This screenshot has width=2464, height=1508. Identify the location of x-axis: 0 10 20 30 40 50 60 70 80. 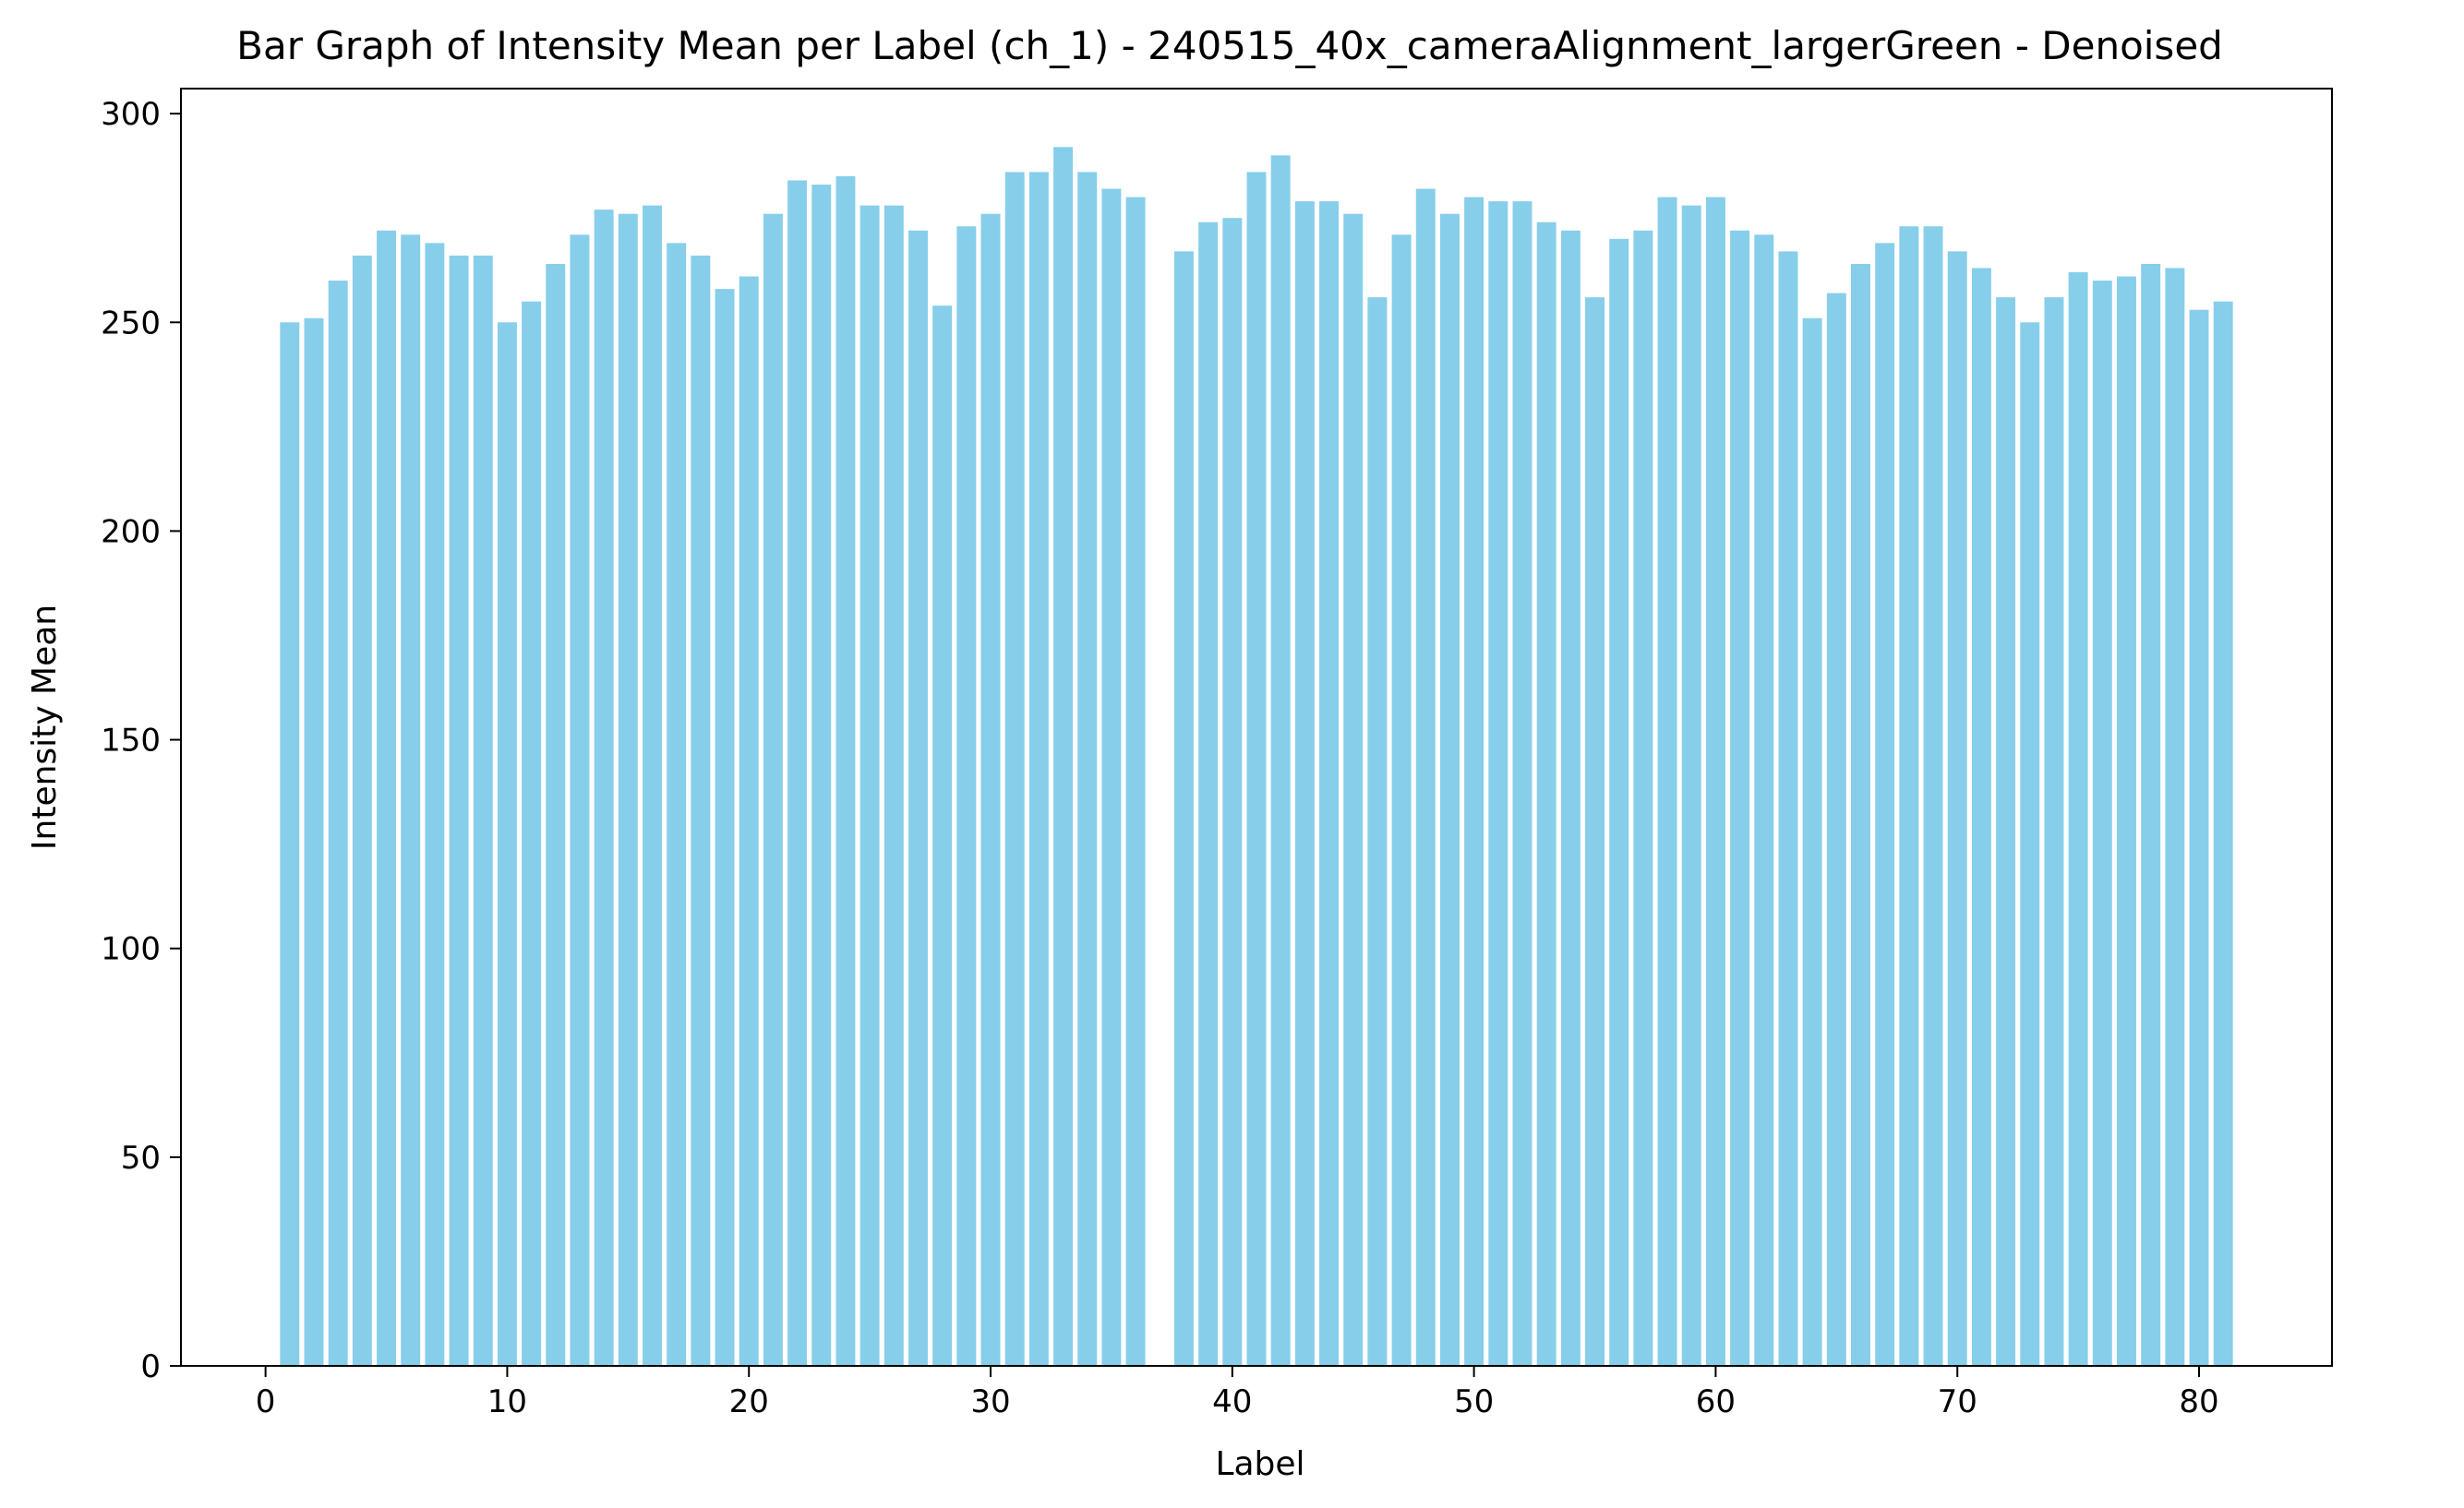
(1237, 1393).